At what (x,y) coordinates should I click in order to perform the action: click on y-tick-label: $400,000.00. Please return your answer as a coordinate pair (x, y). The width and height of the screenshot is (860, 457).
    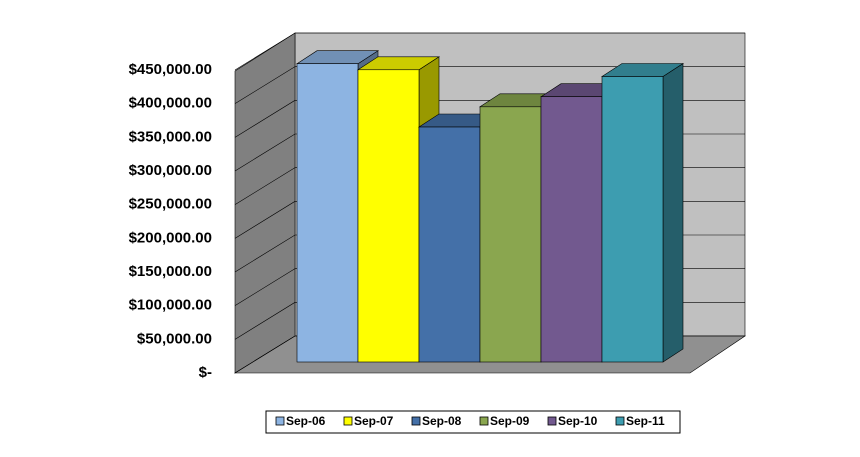
    Looking at the image, I should click on (170, 103).